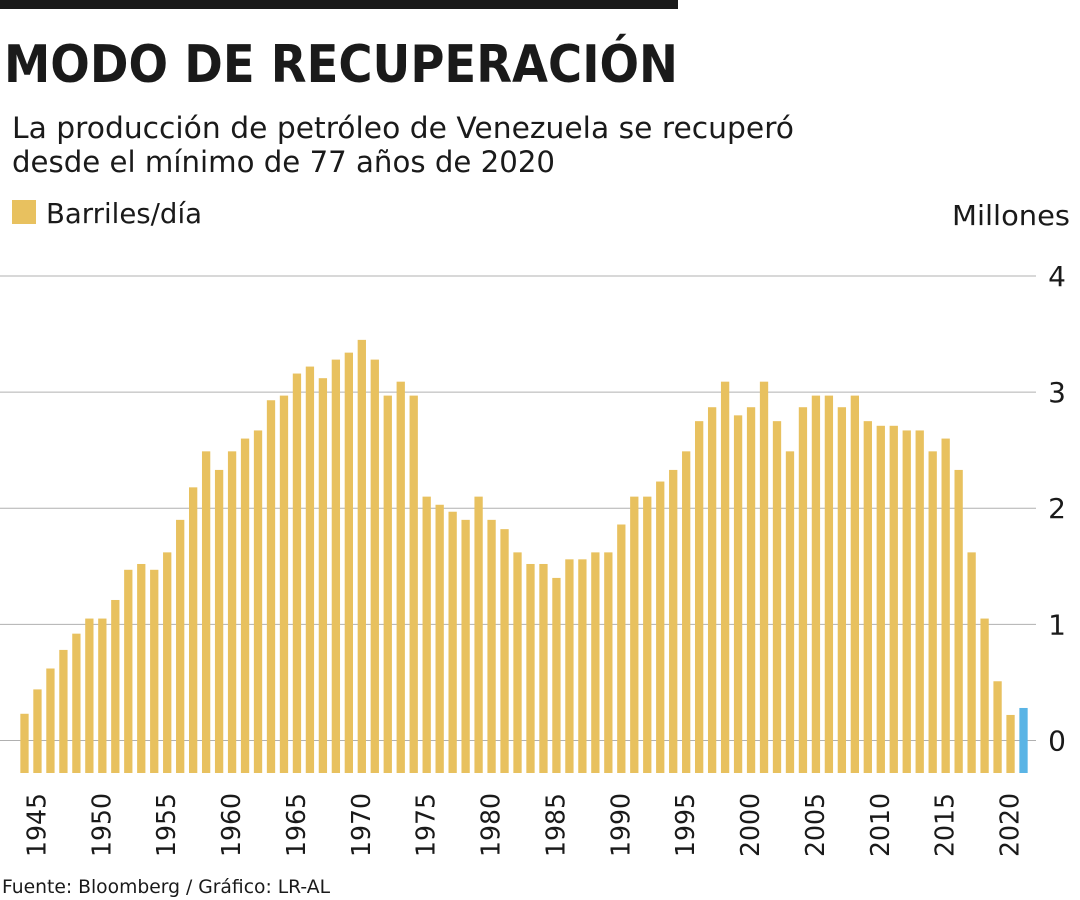 The height and width of the screenshot is (900, 1080). I want to click on x-tick-label: 1965, so click(297, 825).